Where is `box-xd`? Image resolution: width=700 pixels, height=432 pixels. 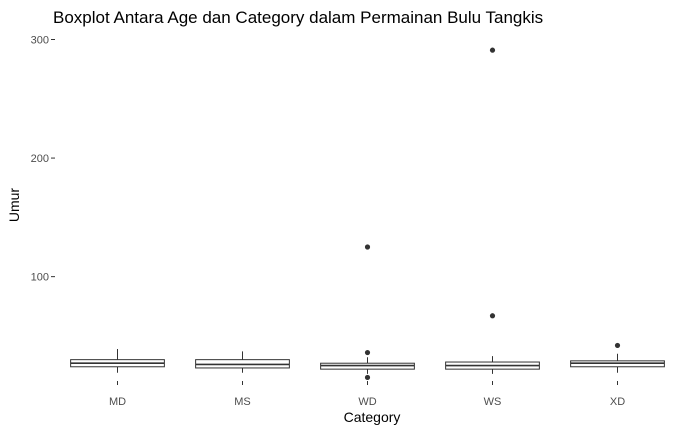 box-xd is located at coordinates (617, 357).